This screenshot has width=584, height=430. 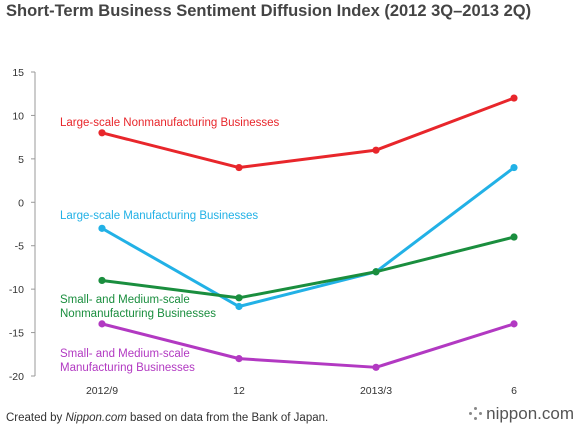 What do you see at coordinates (36, 418) in the screenshot?
I see `credit-prefix: Created by` at bounding box center [36, 418].